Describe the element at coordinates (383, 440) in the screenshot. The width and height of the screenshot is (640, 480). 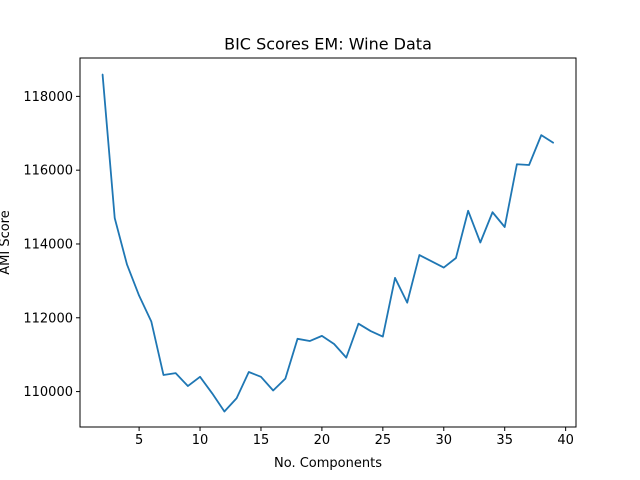
I see `x-tick-label: 25` at that location.